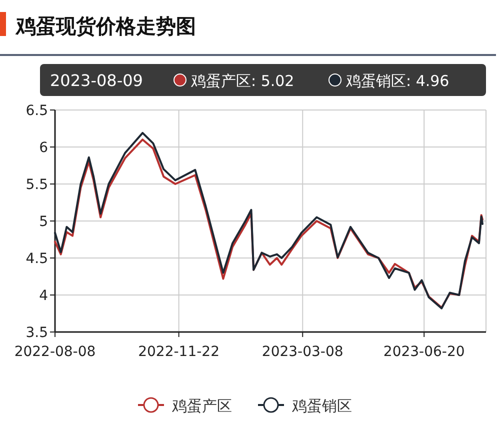  Describe the element at coordinates (43, 148) in the screenshot. I see `y-tick-label: 6` at that location.